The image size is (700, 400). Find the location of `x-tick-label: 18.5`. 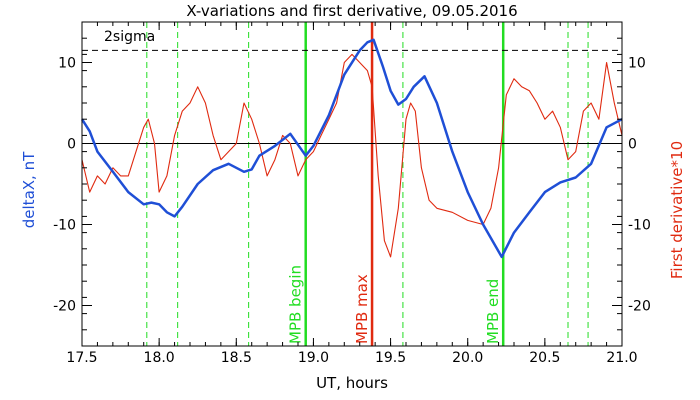

x-tick-label: 18.5 is located at coordinates (236, 358).